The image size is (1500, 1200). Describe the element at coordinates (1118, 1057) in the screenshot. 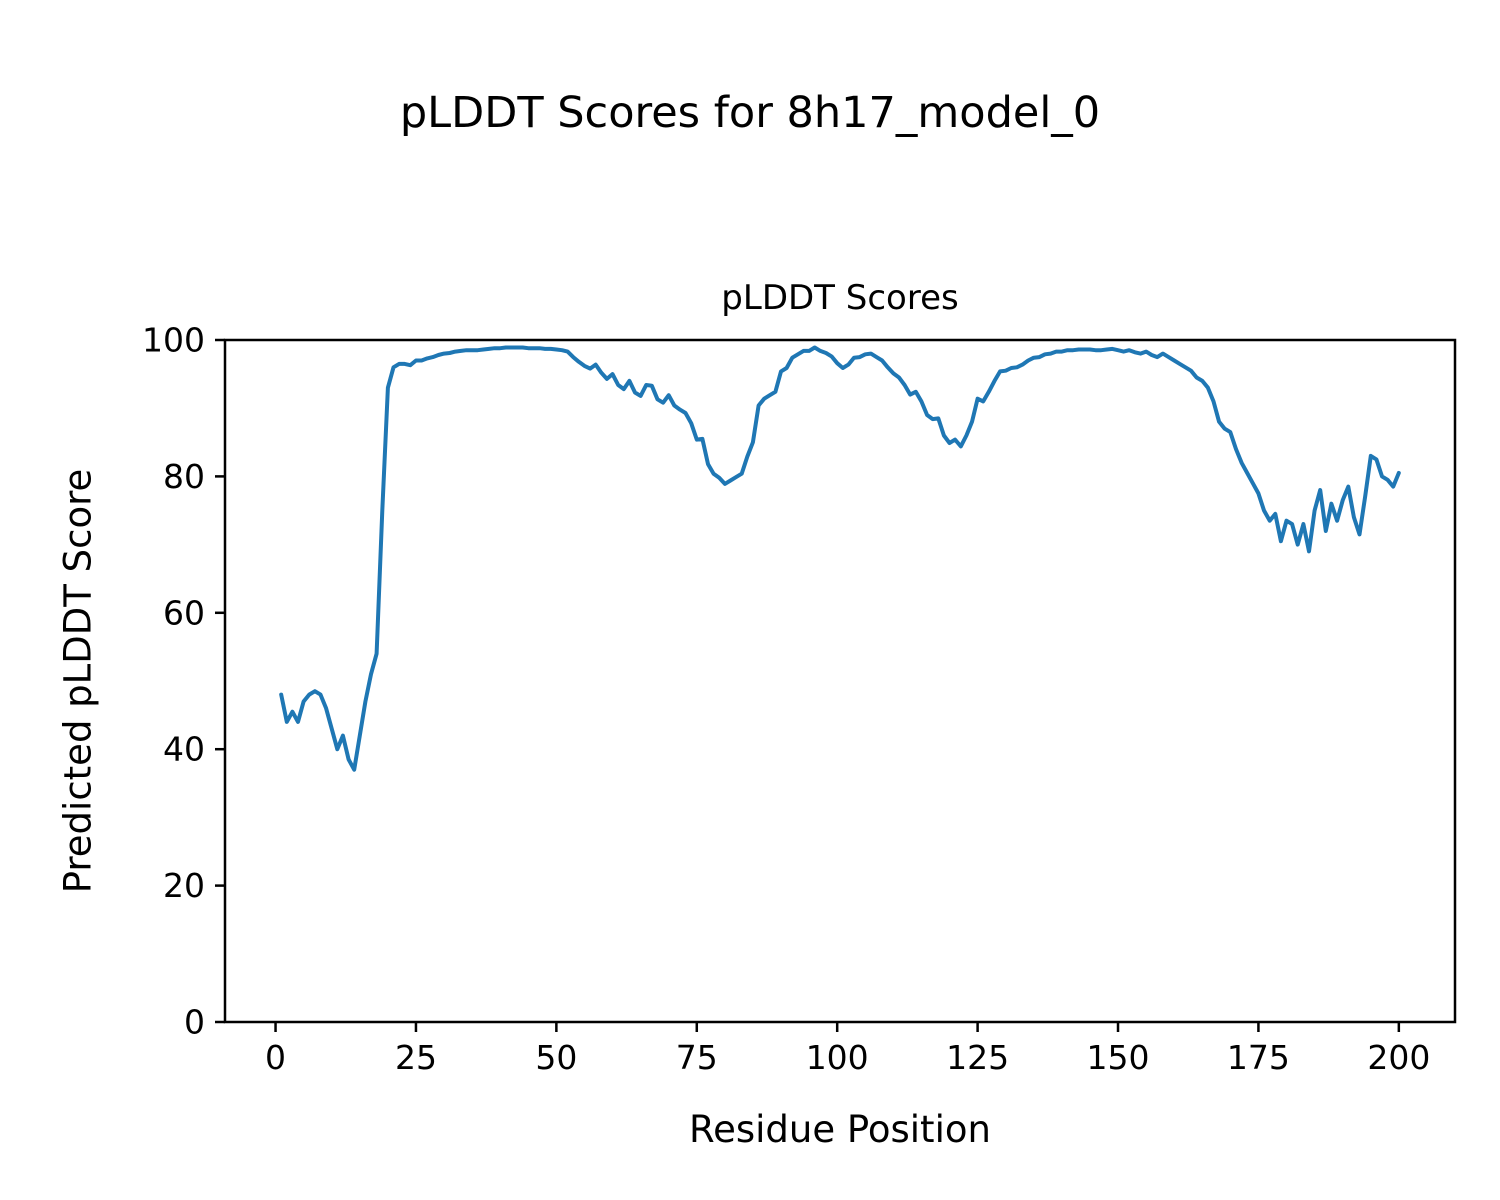

I see `x-tick-label: 150` at that location.